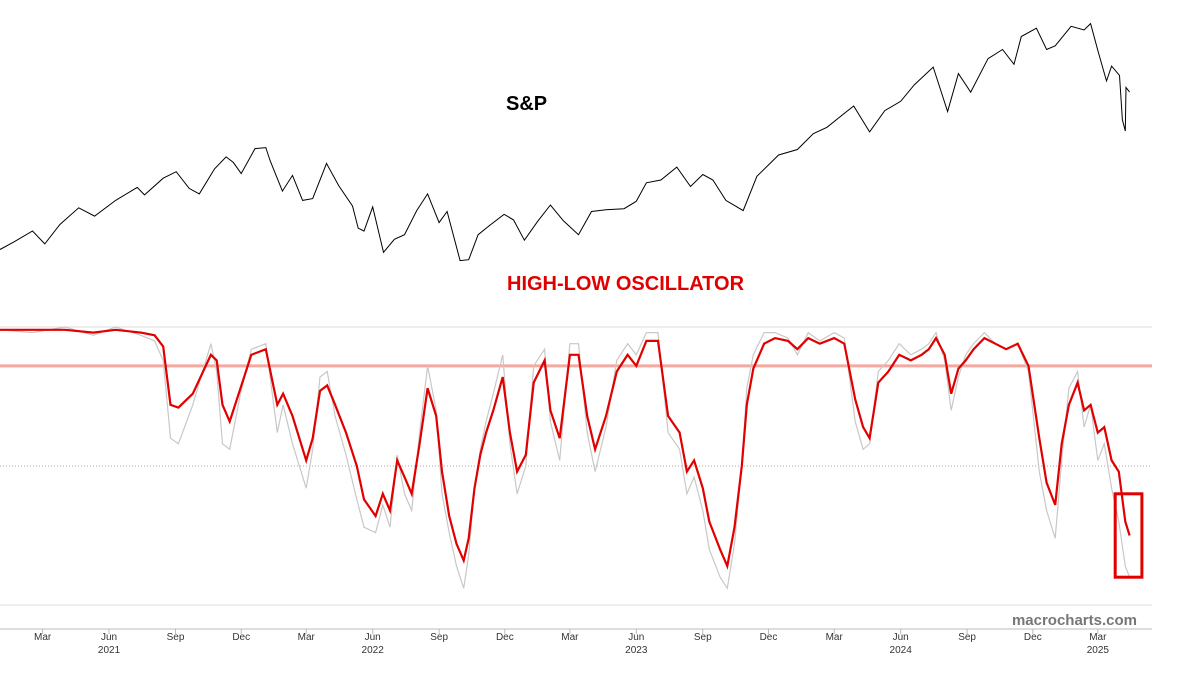 Image resolution: width=1201 pixels, height=675 pixels. What do you see at coordinates (1098, 650) in the screenshot?
I see `x-axis-year-label: 2025` at bounding box center [1098, 650].